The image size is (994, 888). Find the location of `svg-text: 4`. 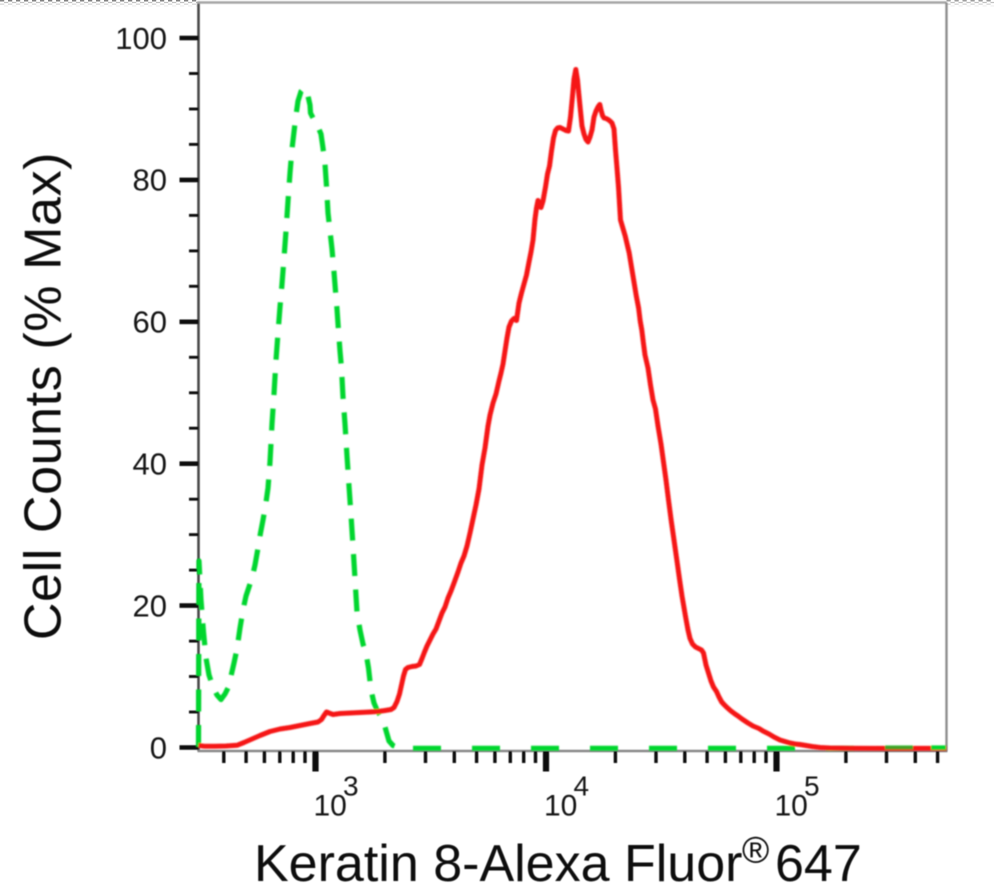

svg-text: 4 is located at coordinates (582, 786).